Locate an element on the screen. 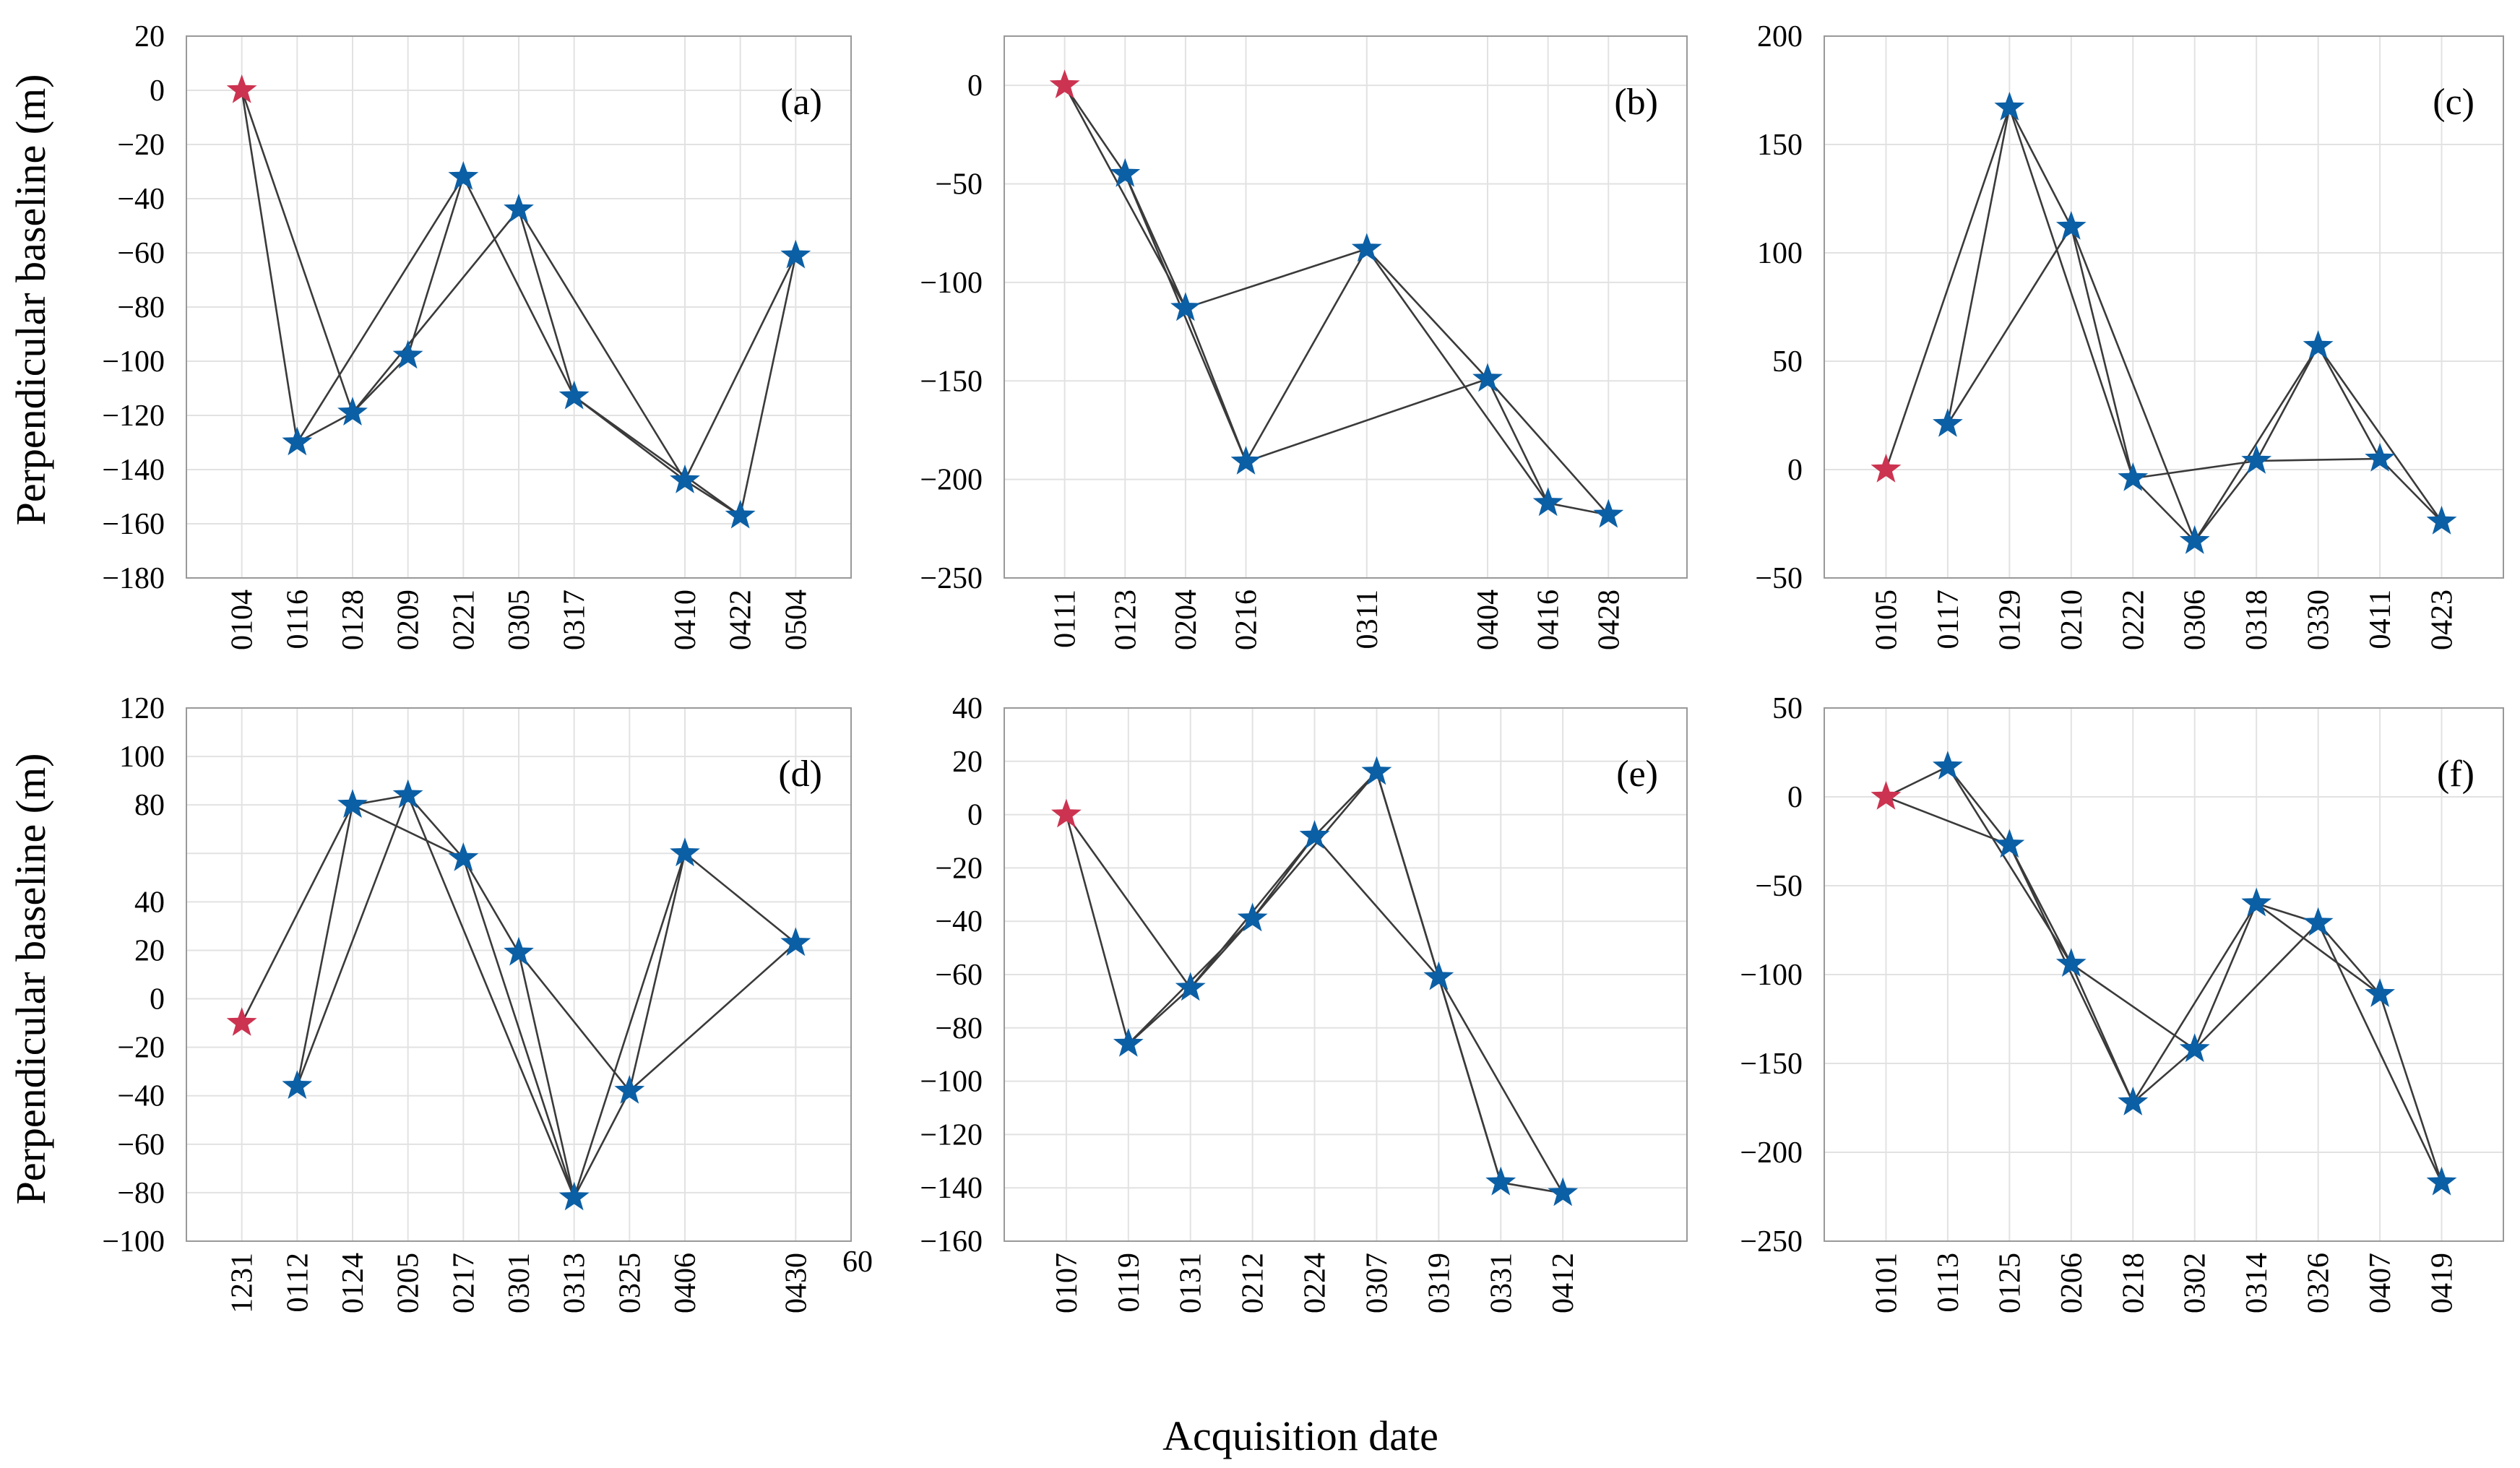  y-tick-label: 20 is located at coordinates (149, 950).